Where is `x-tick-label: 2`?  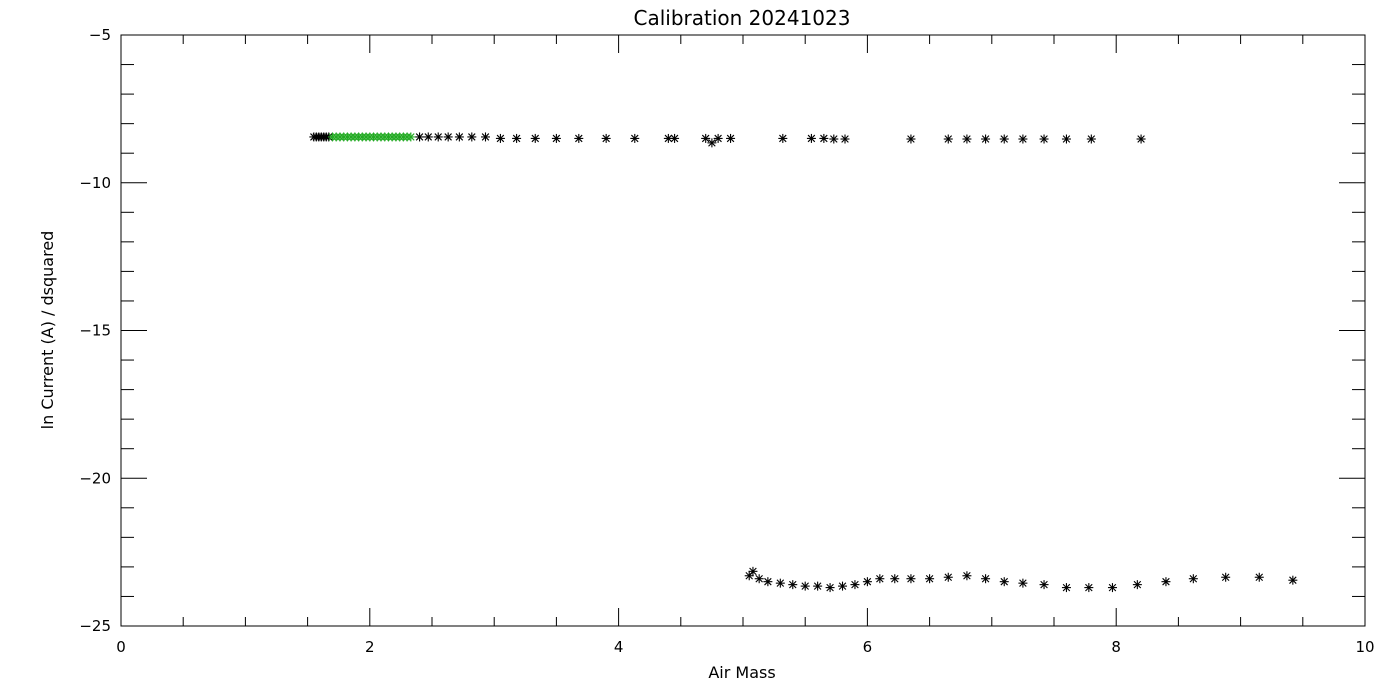
x-tick-label: 2 is located at coordinates (370, 647).